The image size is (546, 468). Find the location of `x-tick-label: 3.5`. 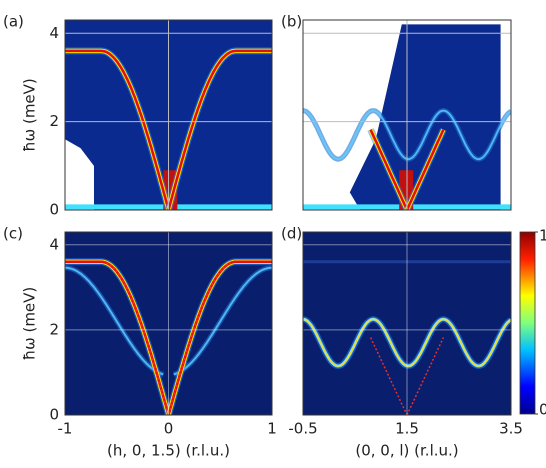

x-tick-label: 3.5 is located at coordinates (511, 429).